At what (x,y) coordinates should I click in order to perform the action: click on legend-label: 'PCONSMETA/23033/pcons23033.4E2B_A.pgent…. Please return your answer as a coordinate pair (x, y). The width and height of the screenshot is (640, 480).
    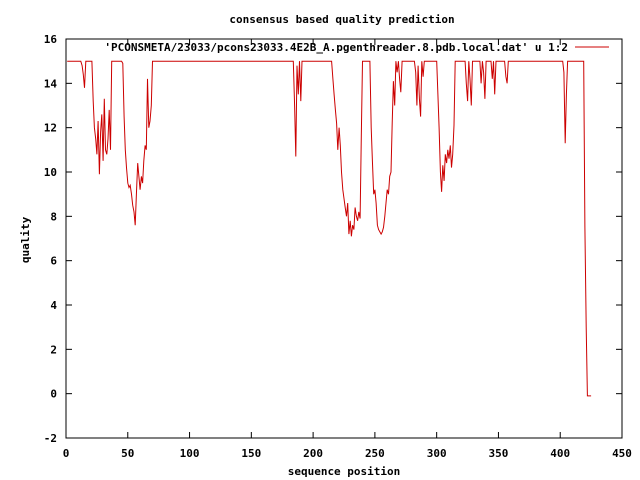
    Looking at the image, I should click on (336, 47).